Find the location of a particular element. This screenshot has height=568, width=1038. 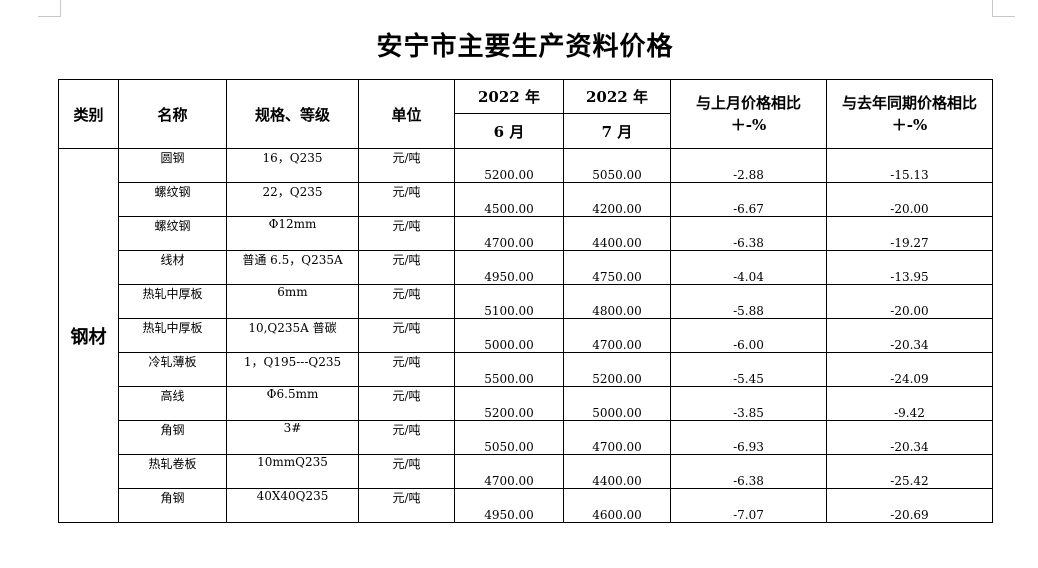

product-name-cell: 高线 is located at coordinates (172, 403).